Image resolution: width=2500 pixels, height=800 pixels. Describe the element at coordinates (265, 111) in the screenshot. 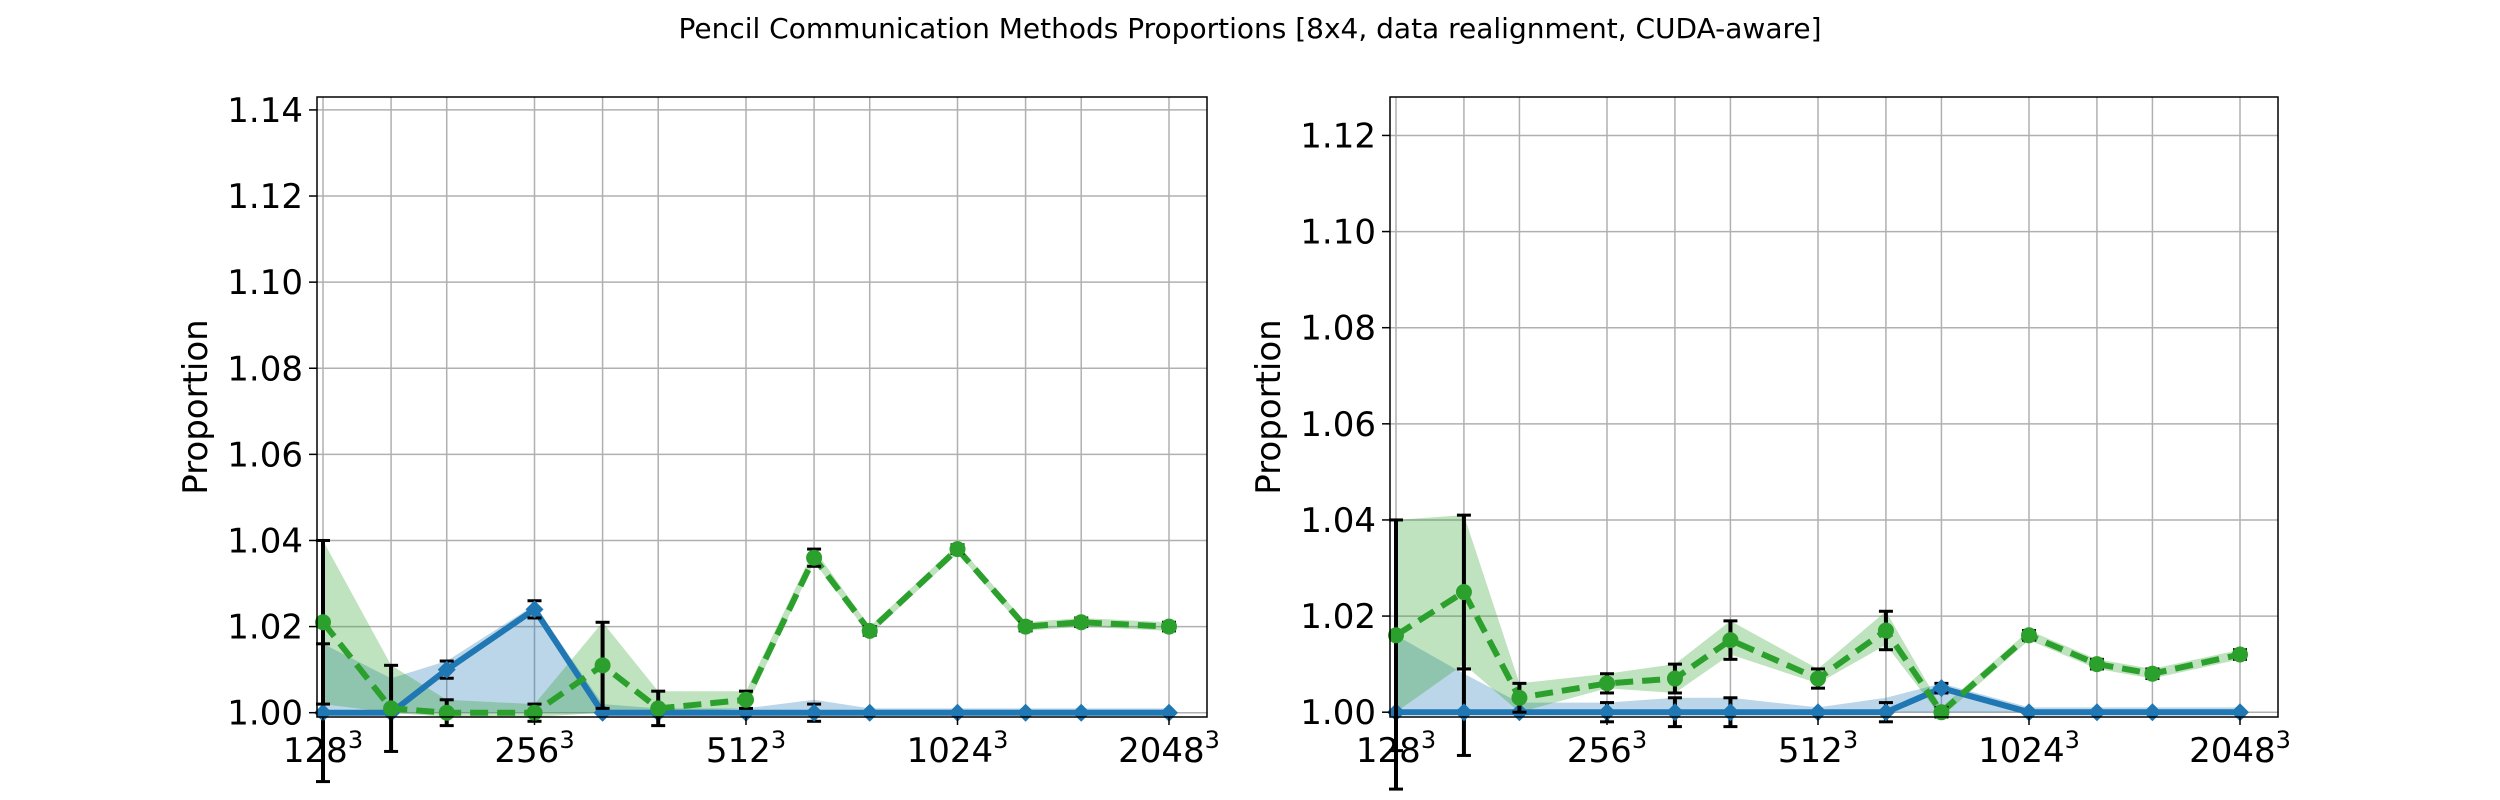

I see `y-tick-label: 1.14` at that location.